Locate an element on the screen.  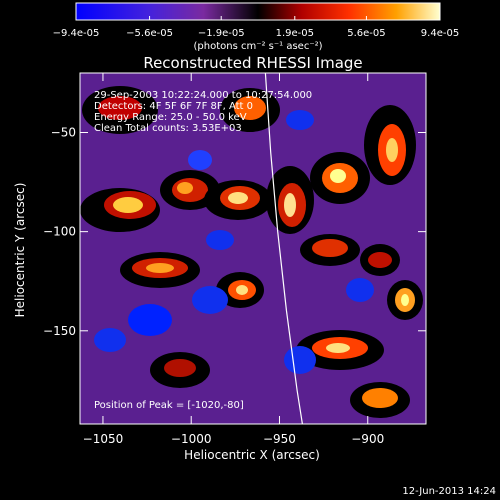
colorbar-tick-label: 9.4e-05 is located at coordinates (440, 33).